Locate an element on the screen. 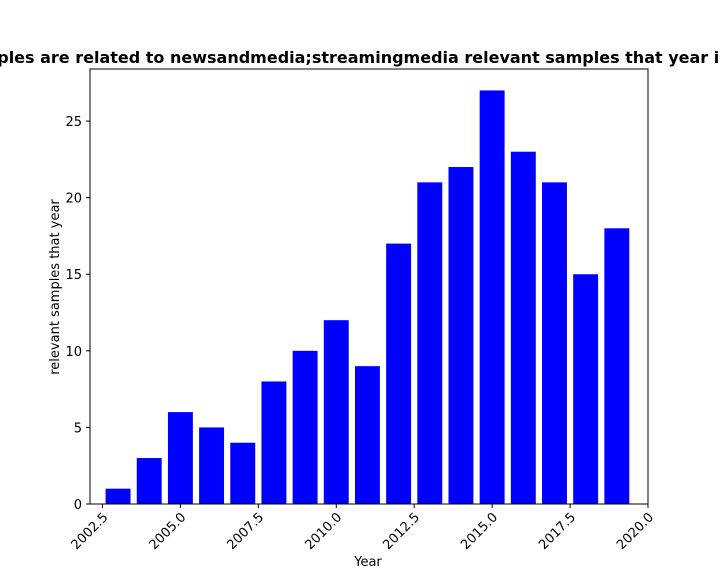 Image resolution: width=720 pixels, height=576 pixels. bar-2014 is located at coordinates (461, 335).